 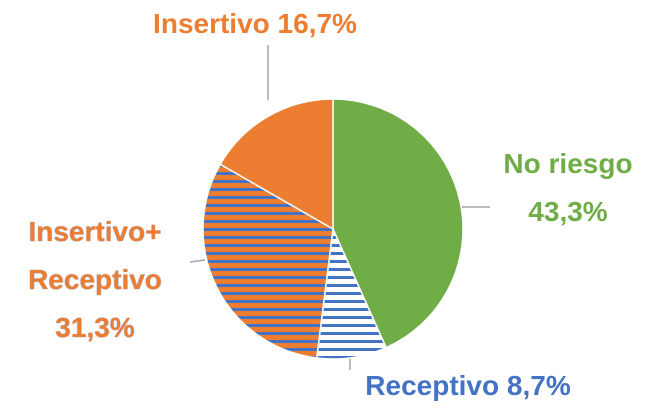 I want to click on slice-label: Receptivo 8,7%, so click(x=467, y=386).